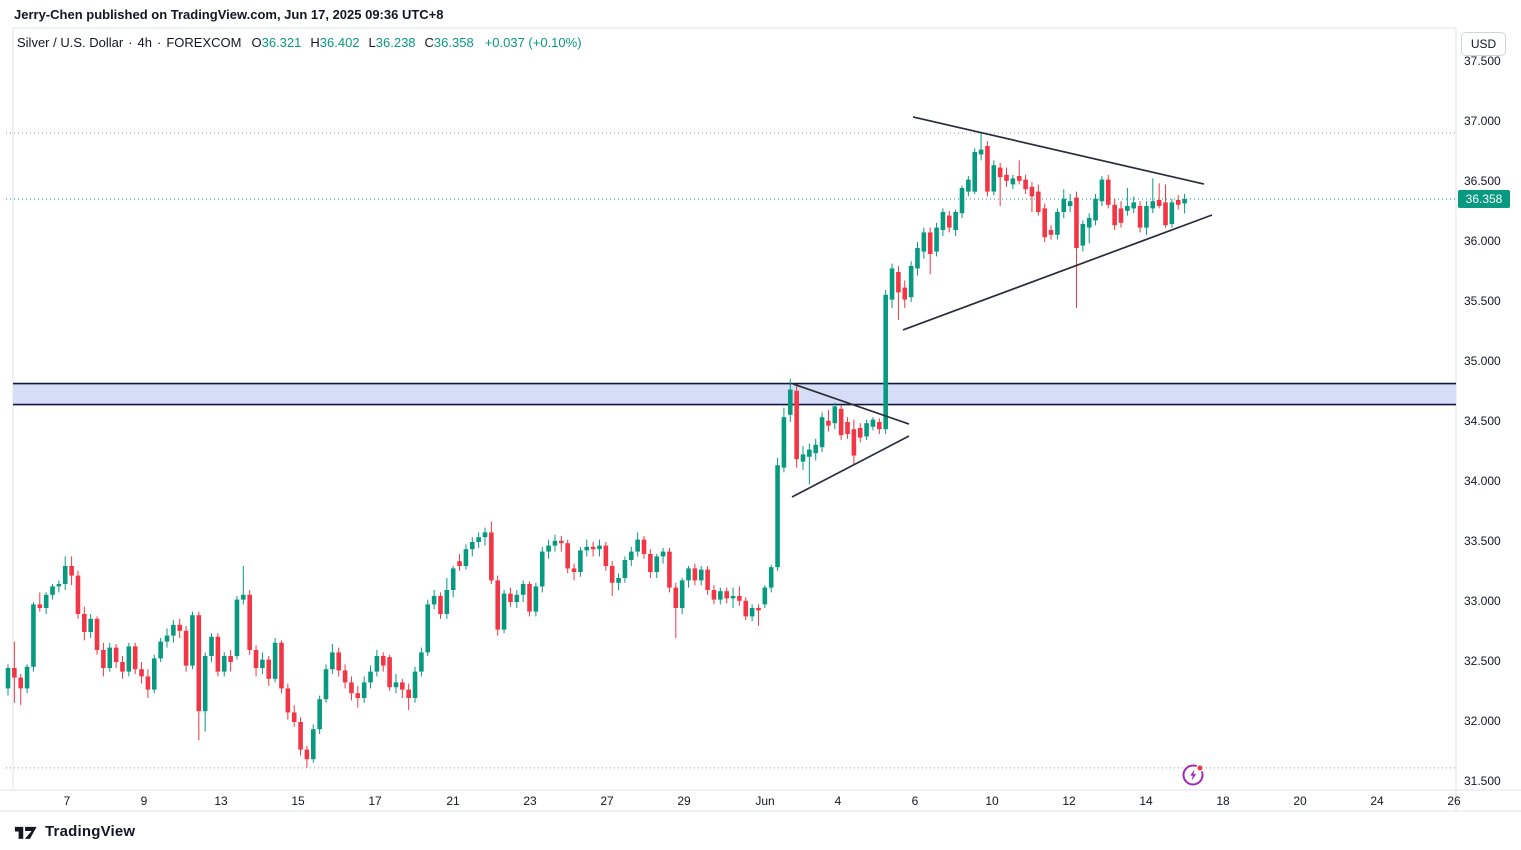 The width and height of the screenshot is (1521, 850). I want to click on notification-dot, so click(1200, 768).